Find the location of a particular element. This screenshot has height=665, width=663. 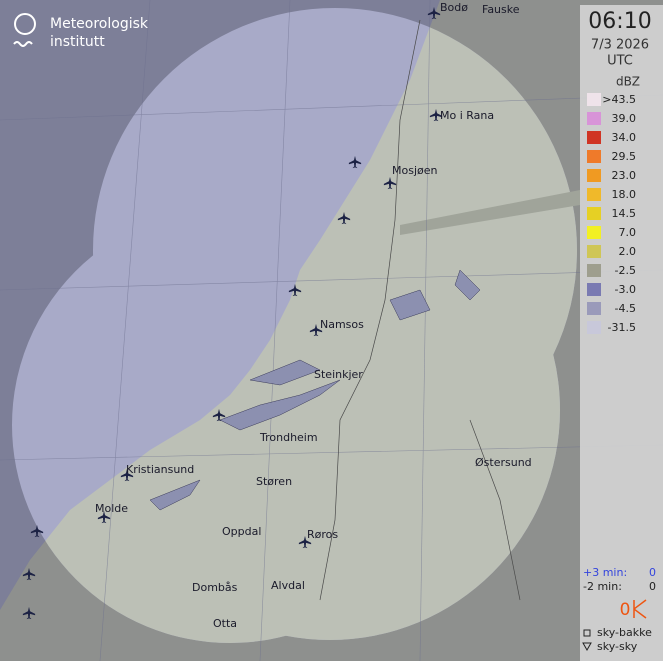

place-label: Oppdal is located at coordinates (241, 531).